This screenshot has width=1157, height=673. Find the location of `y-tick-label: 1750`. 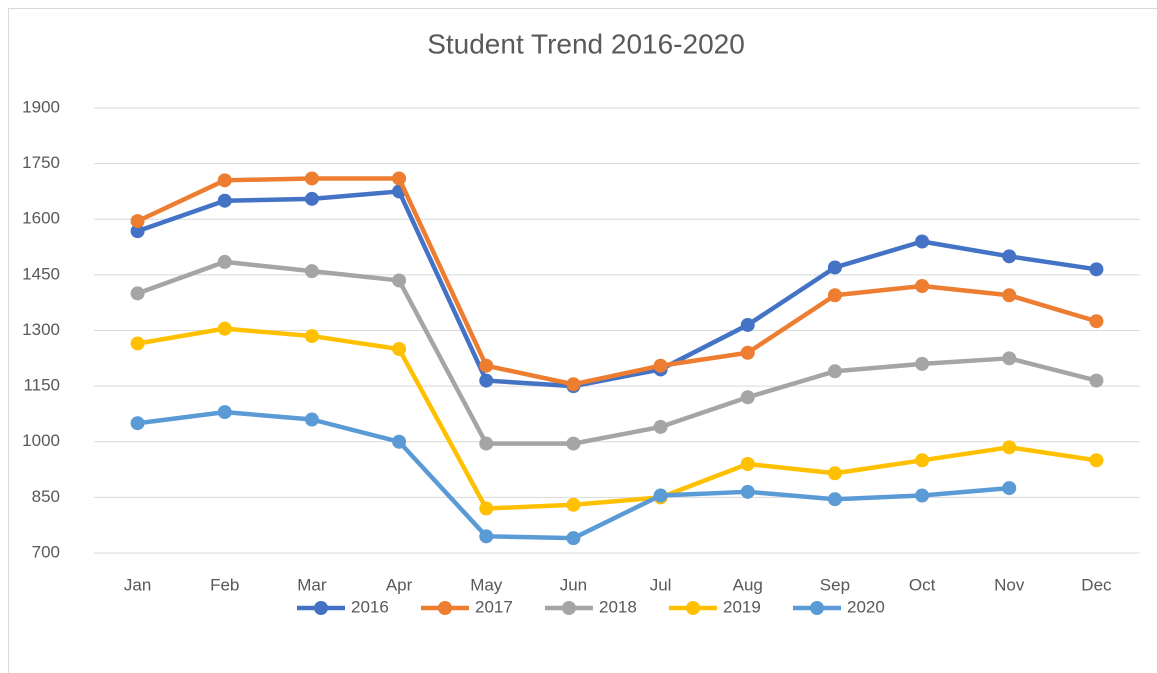

y-tick-label: 1750 is located at coordinates (41, 162).